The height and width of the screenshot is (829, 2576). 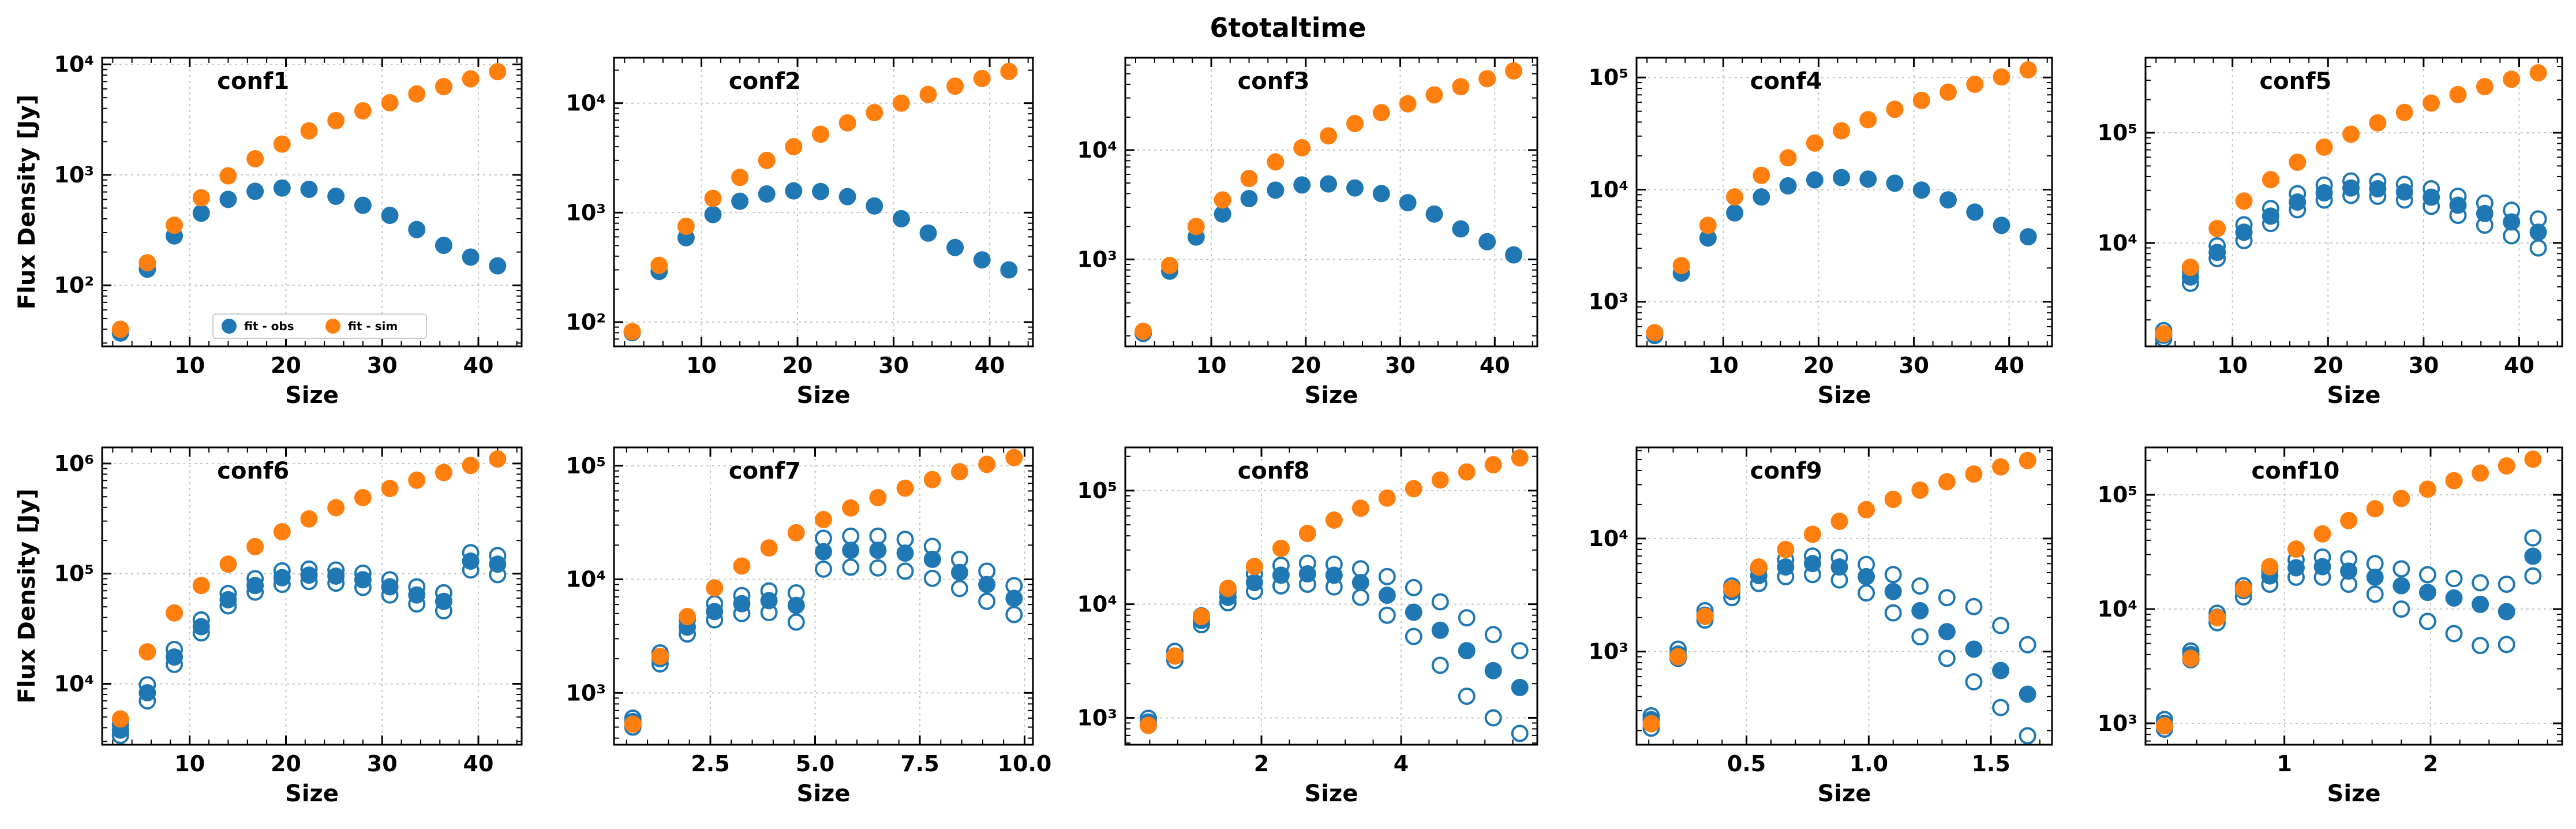 I want to click on panel-title: conf2, so click(x=765, y=82).